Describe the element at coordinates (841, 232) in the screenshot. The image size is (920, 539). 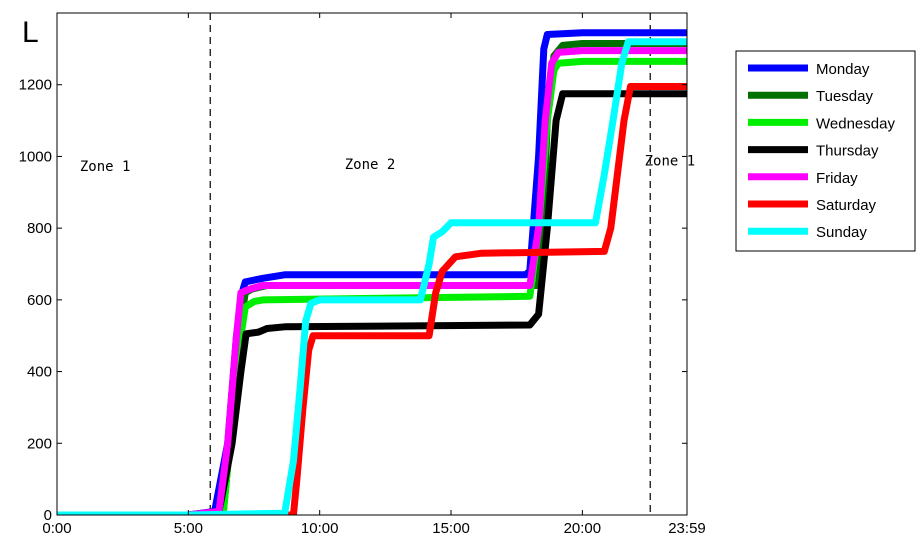
I see `legend-label-sunday: Sunday` at that location.